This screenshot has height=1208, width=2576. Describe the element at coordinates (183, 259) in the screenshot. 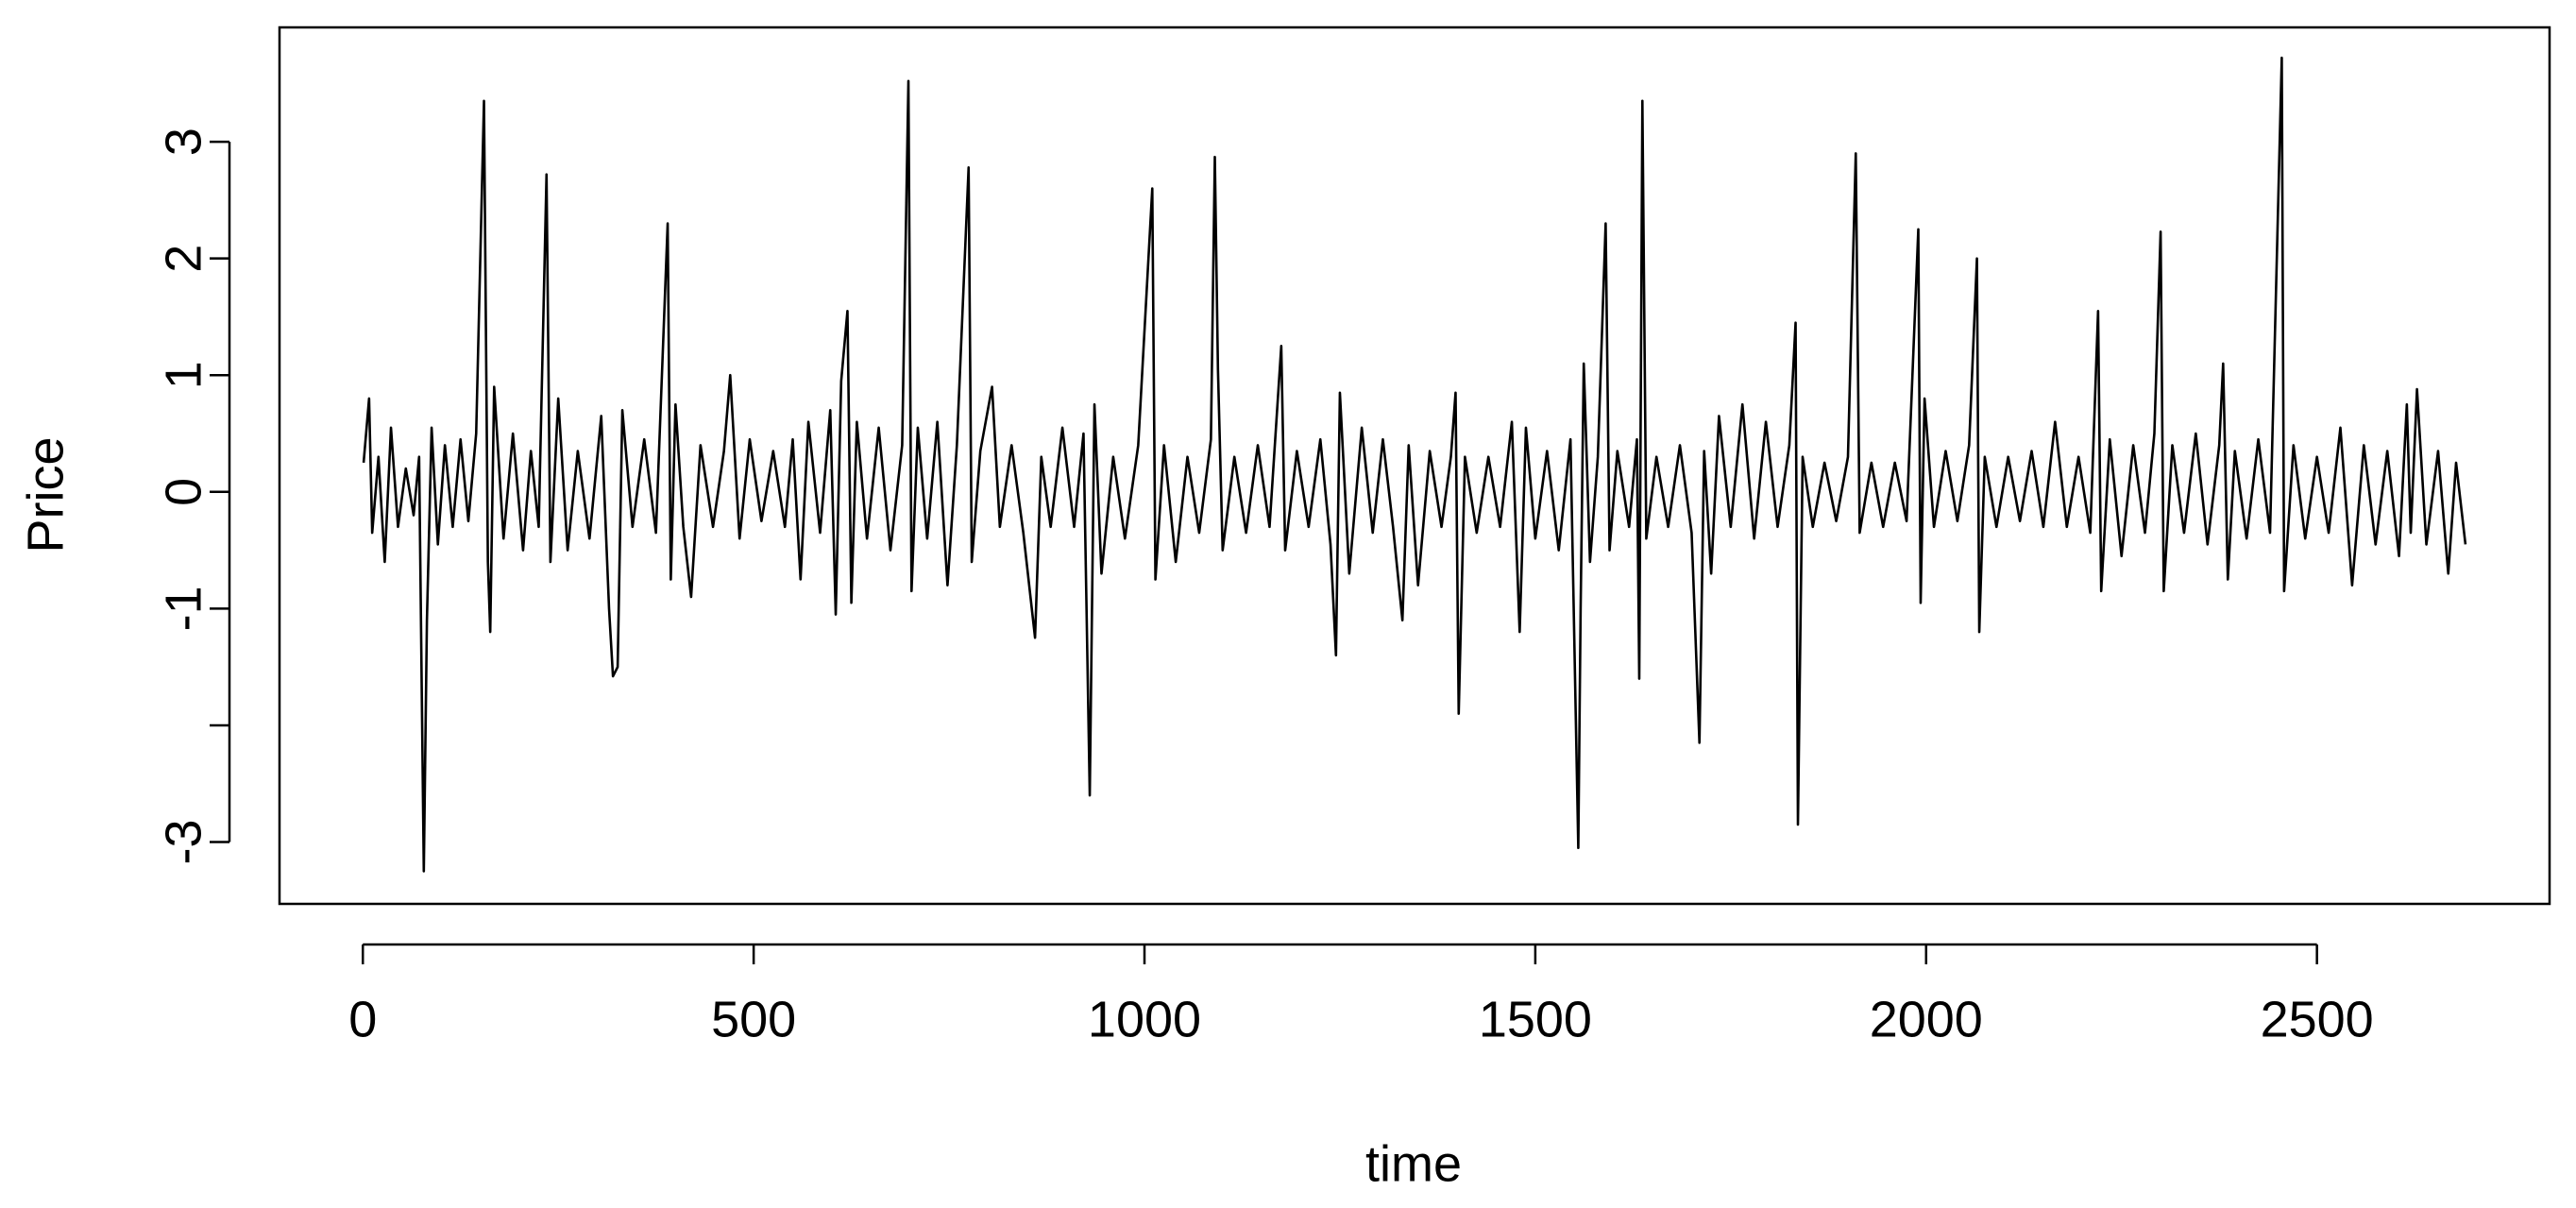

I see `y-tick-label: 2` at that location.